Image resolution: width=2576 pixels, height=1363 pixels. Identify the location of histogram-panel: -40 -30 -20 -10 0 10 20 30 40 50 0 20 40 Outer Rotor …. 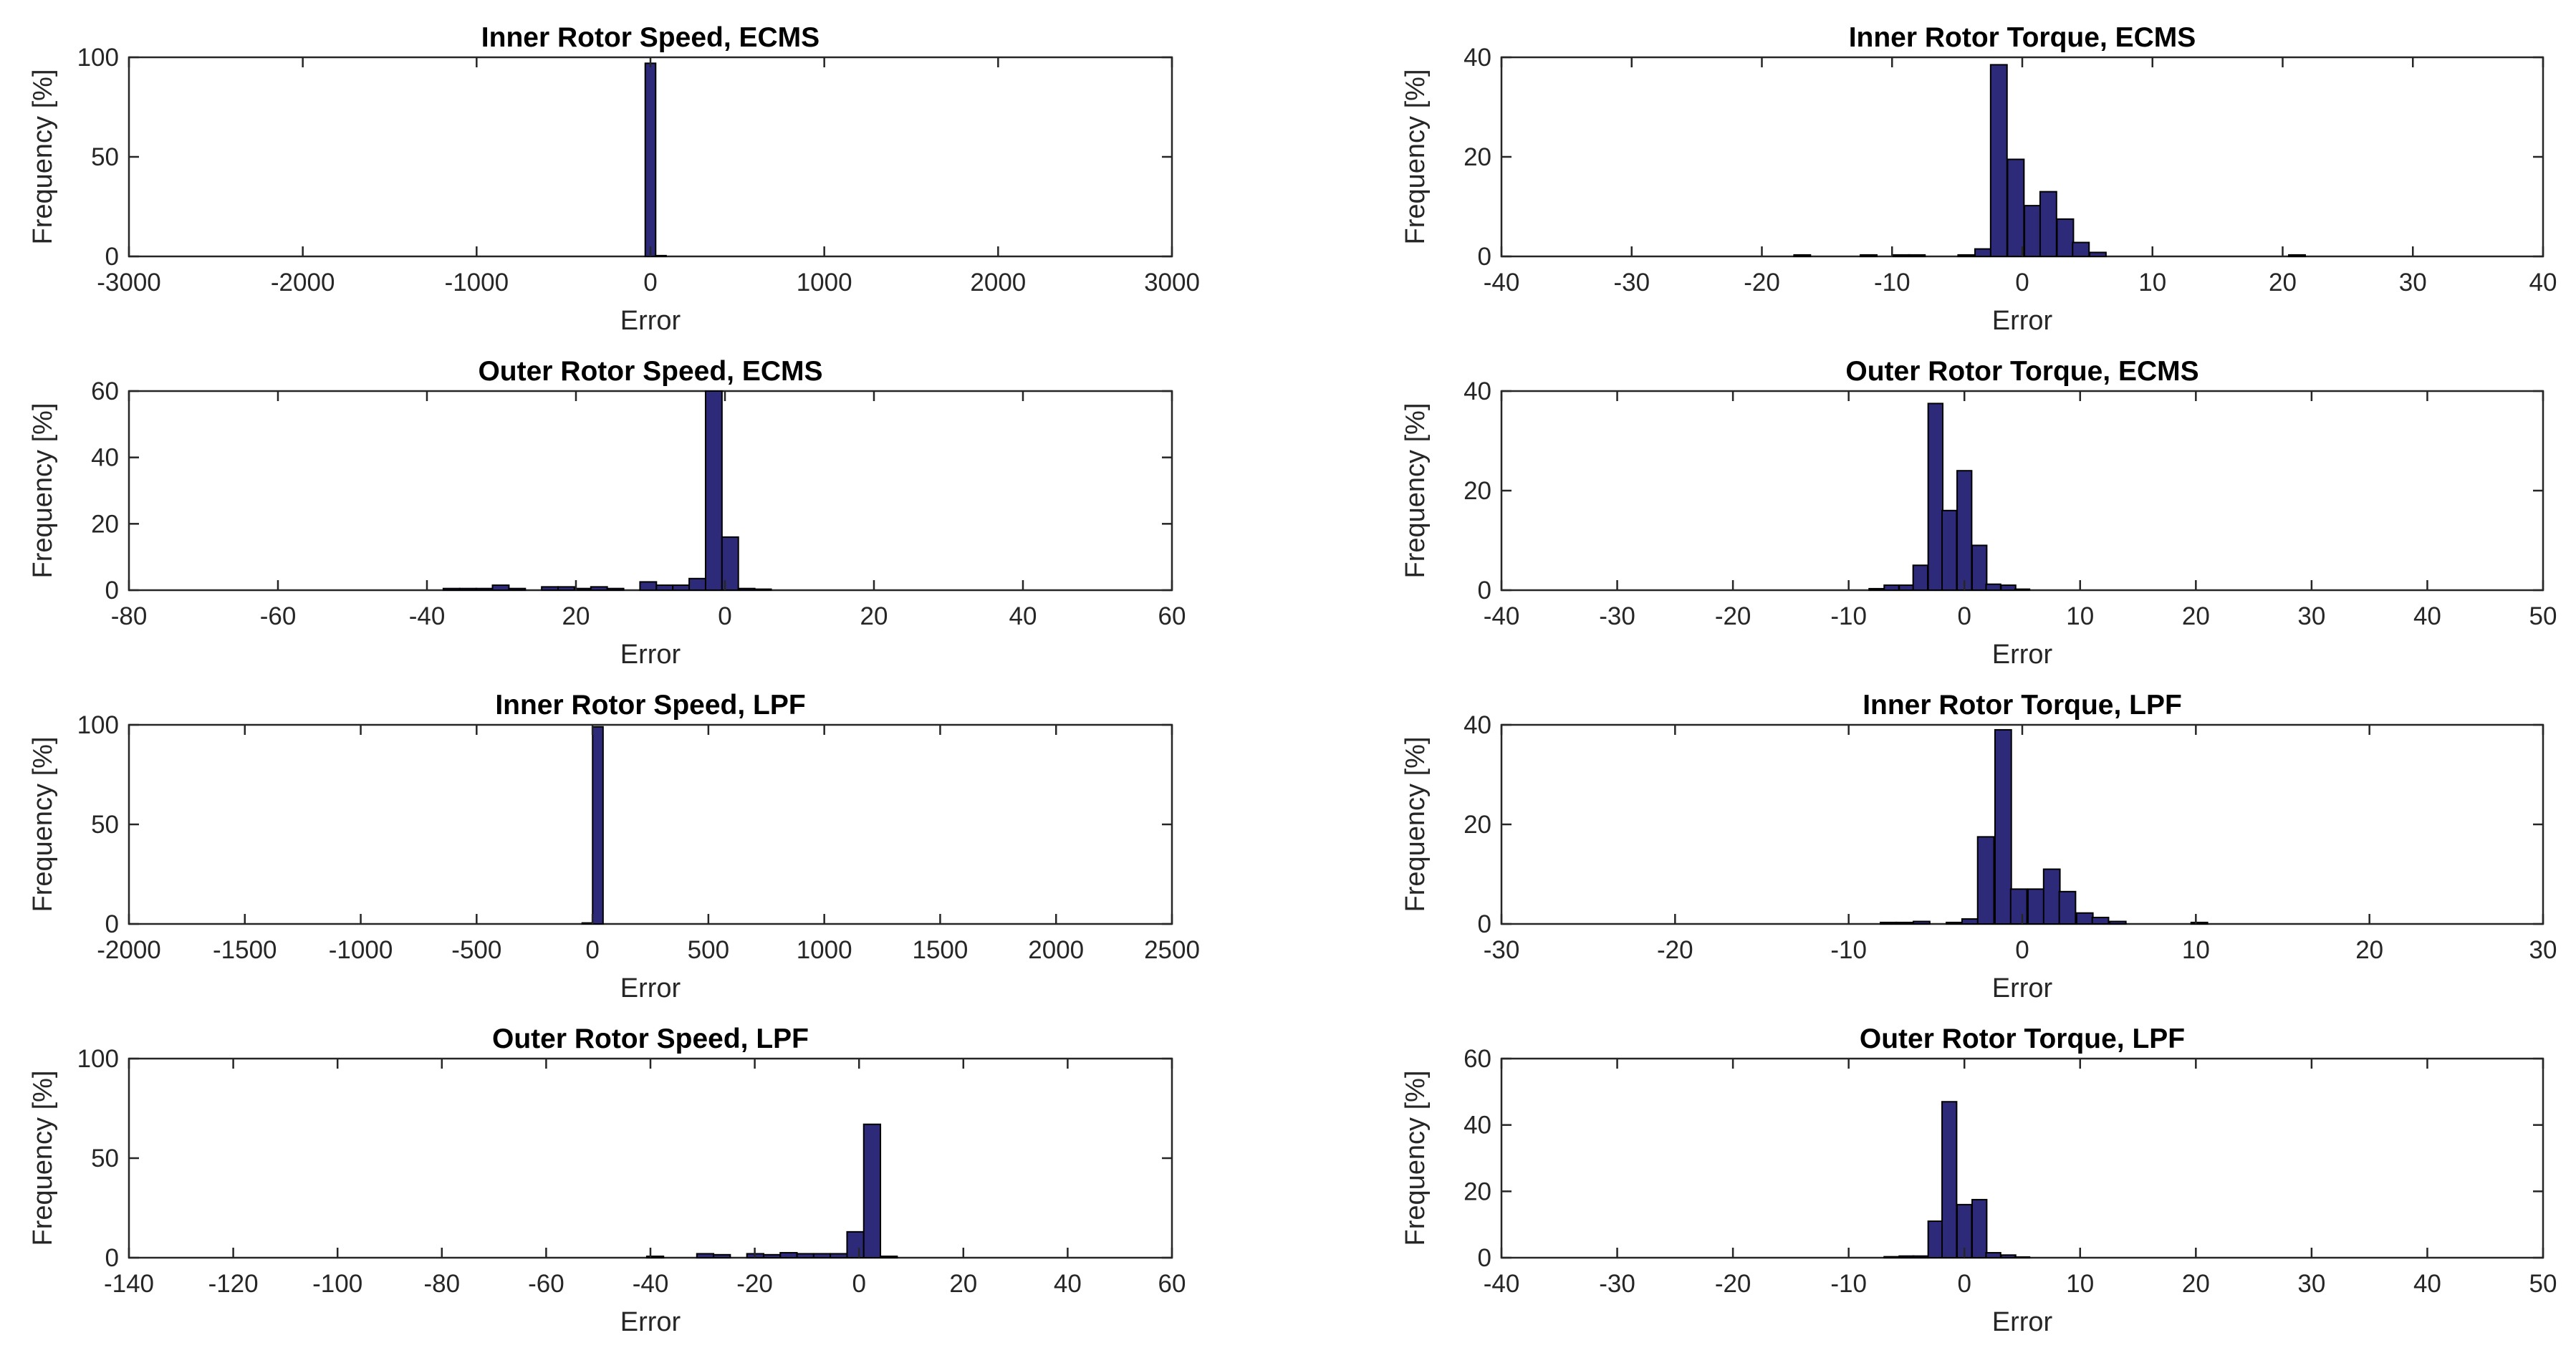
(1979, 513).